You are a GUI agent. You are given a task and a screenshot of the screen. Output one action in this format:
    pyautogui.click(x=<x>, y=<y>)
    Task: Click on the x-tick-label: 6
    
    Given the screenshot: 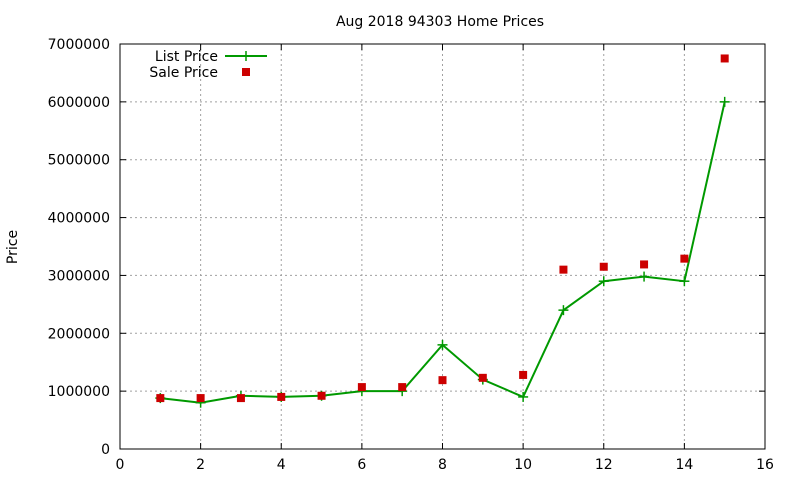 What is the action you would take?
    pyautogui.click(x=361, y=465)
    